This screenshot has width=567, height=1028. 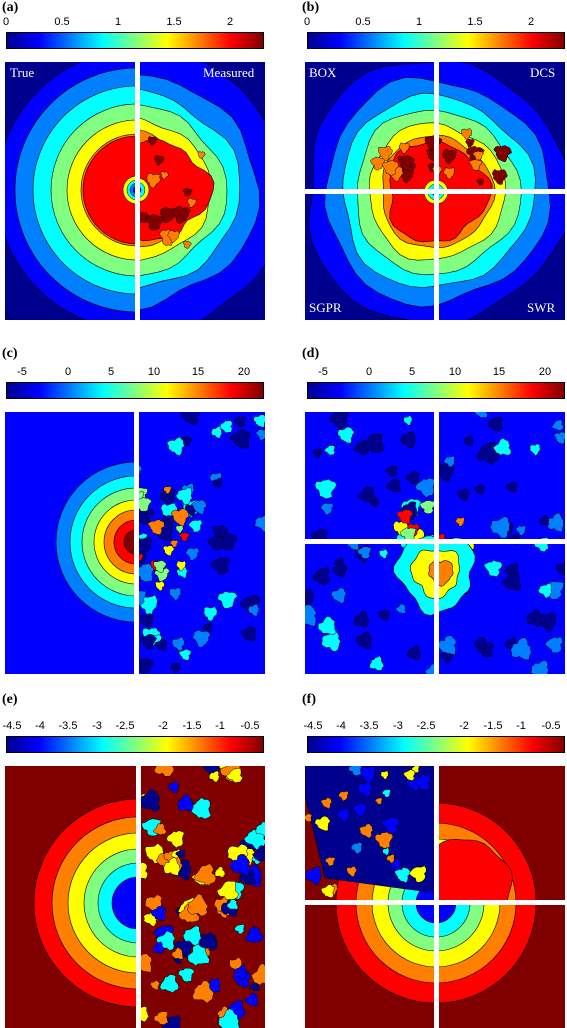 I want to click on colorbar-tick: -1.5, so click(x=493, y=726).